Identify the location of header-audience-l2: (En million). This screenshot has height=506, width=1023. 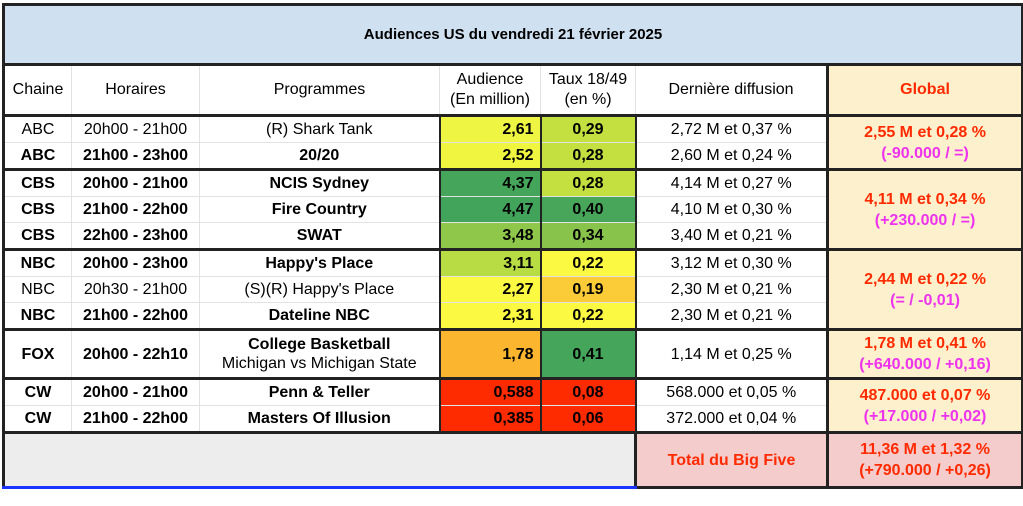
(489, 99).